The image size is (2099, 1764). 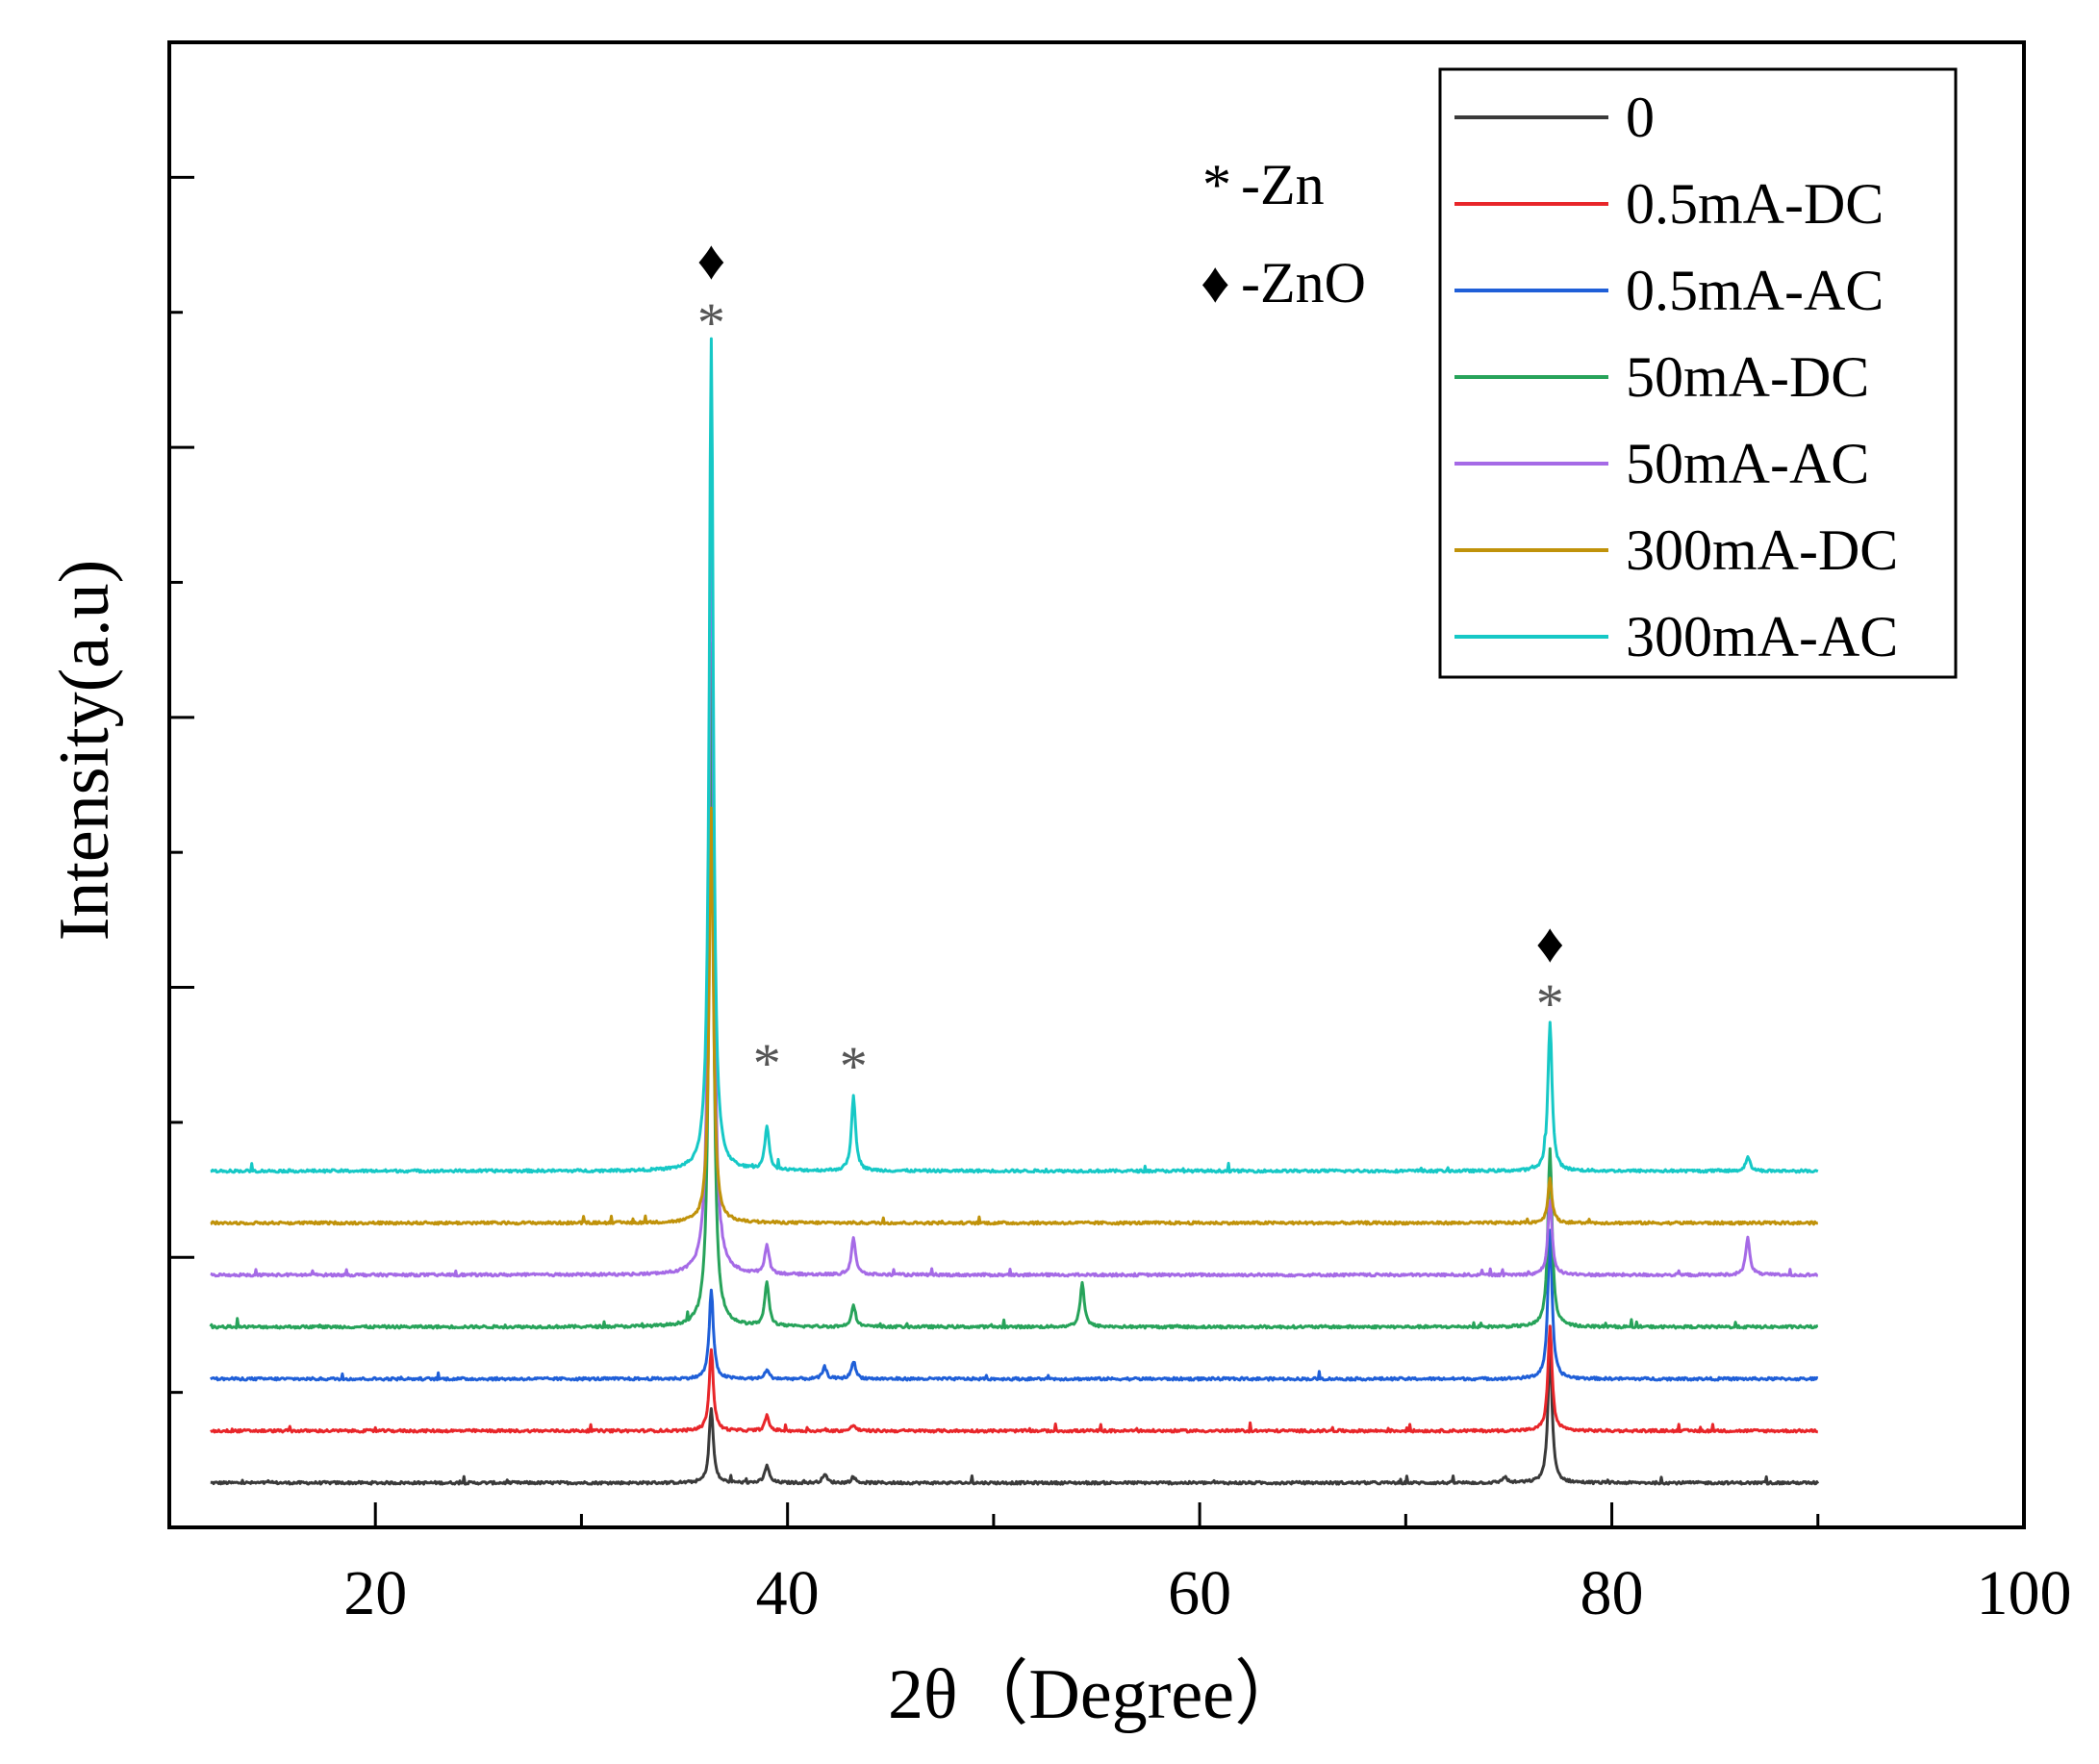 What do you see at coordinates (1755, 291) in the screenshot?
I see `legend-label: 0.5mA-AC` at bounding box center [1755, 291].